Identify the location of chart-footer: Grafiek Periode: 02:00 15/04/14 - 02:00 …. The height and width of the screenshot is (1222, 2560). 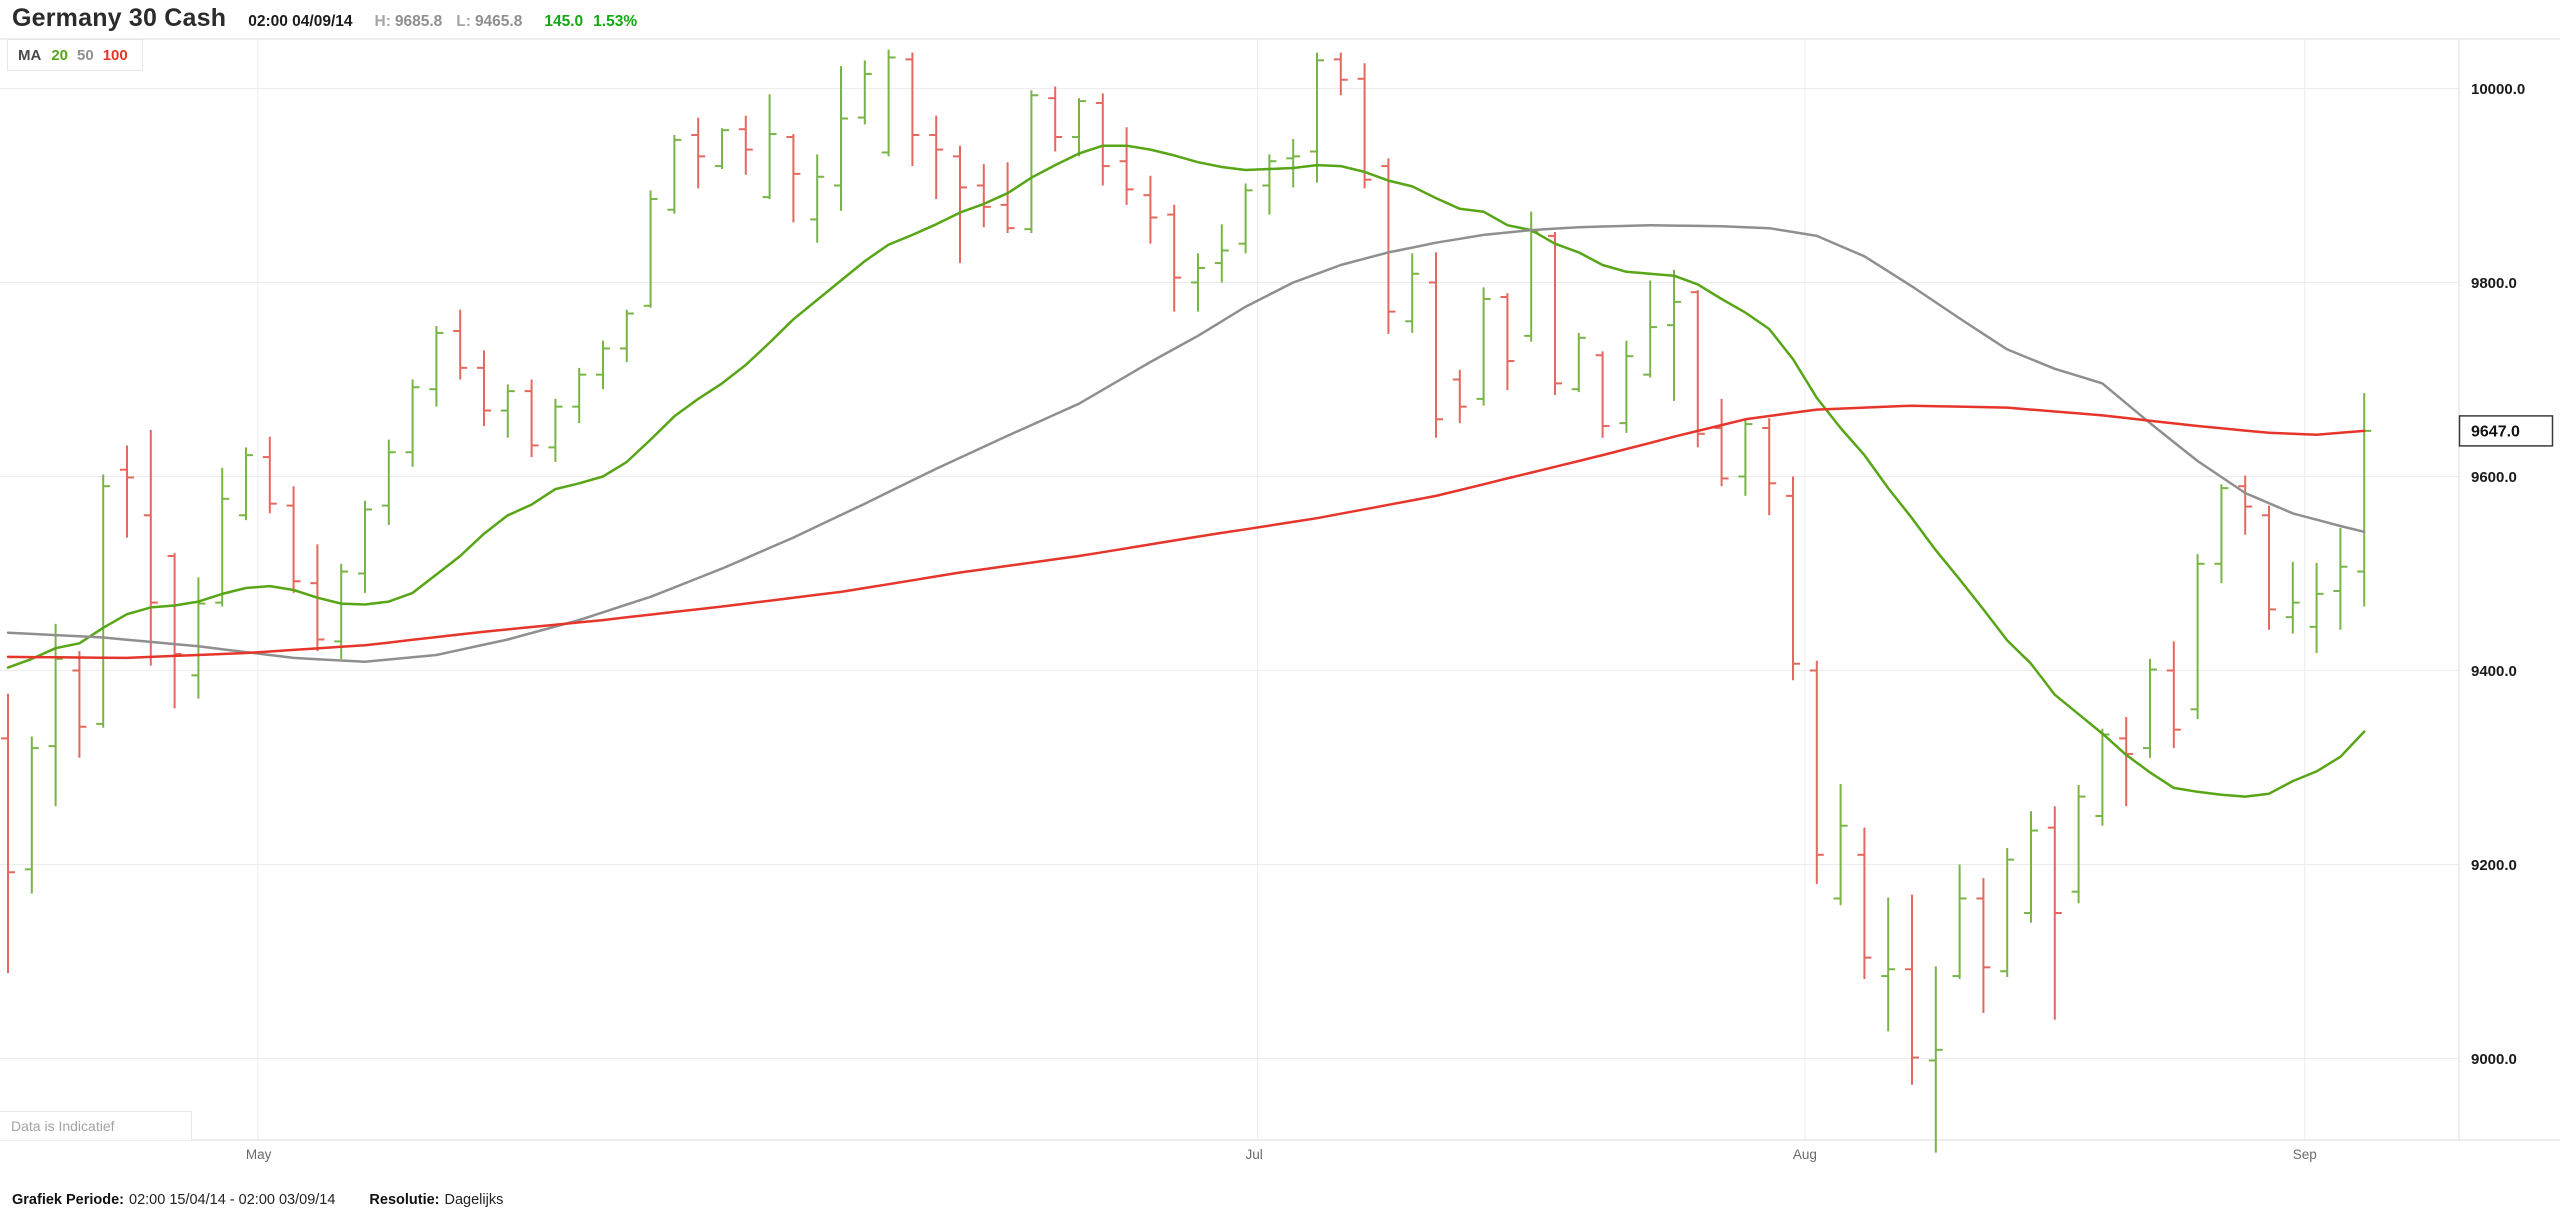
(257, 1200).